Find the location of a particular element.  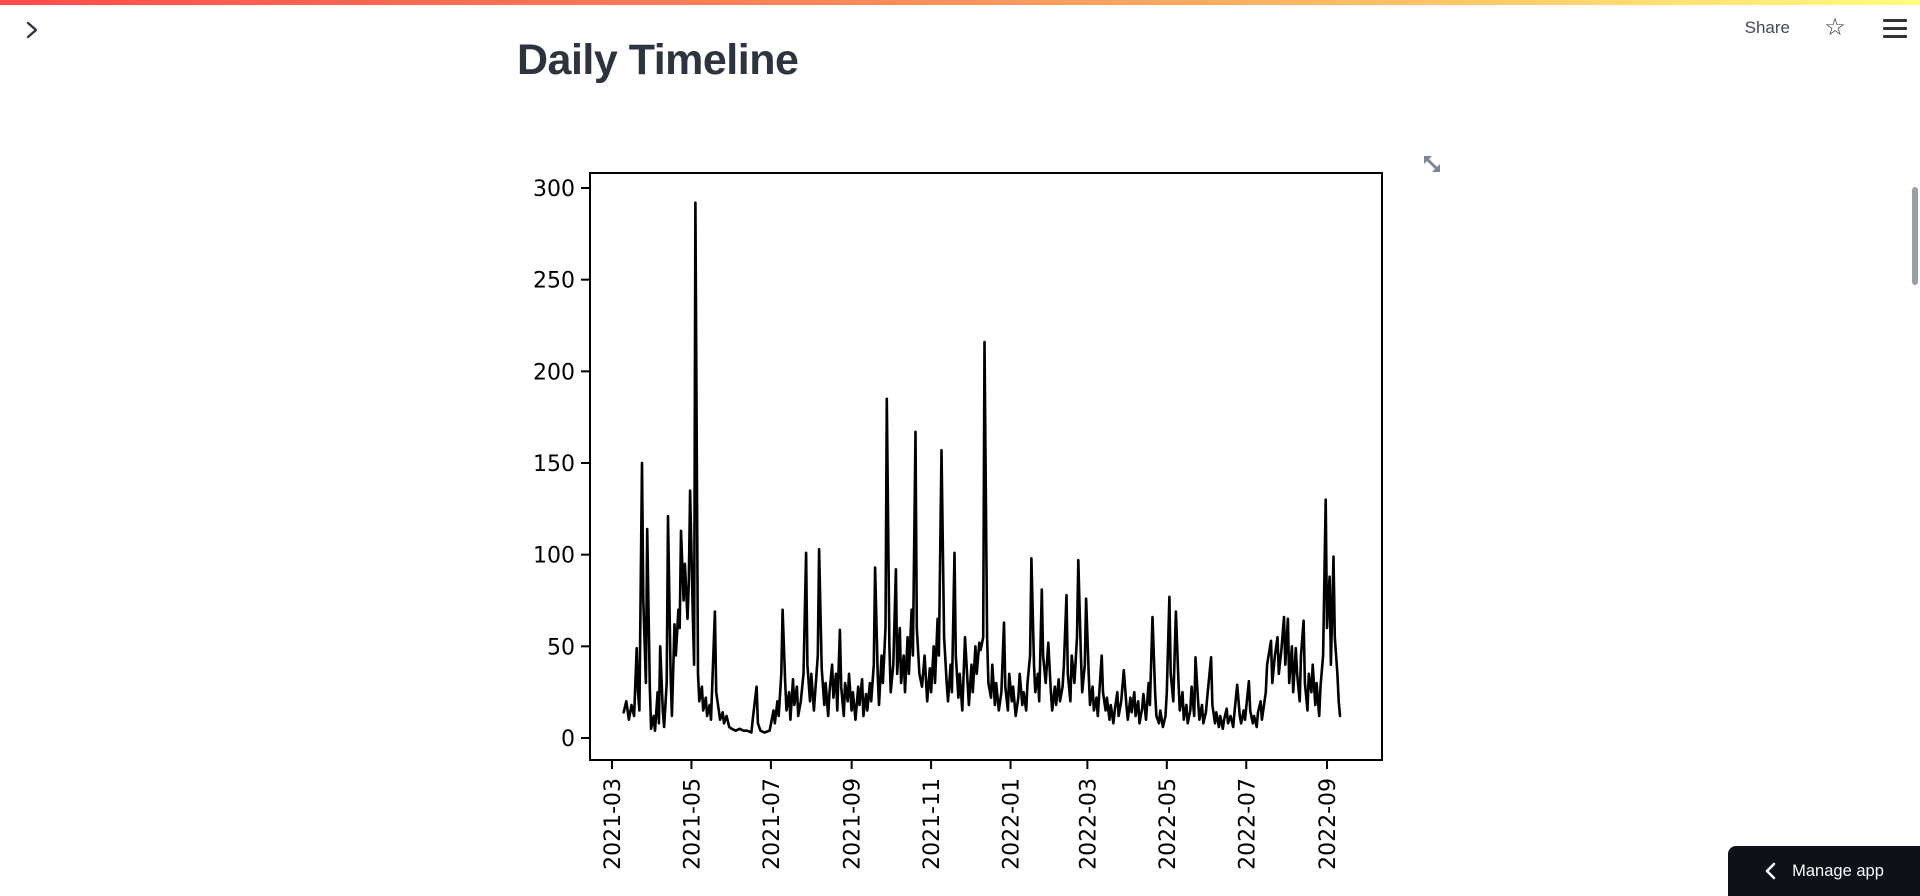

header-toolbar: Share ☆ is located at coordinates (1827, 28).